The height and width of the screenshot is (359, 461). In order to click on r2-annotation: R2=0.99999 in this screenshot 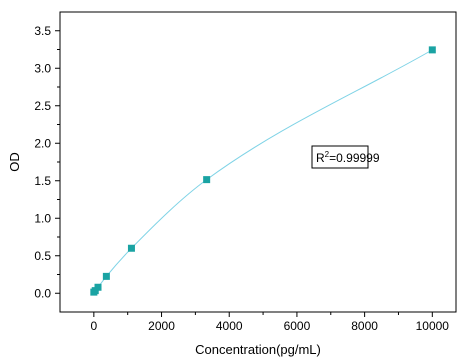, I will do `click(345, 157)`.